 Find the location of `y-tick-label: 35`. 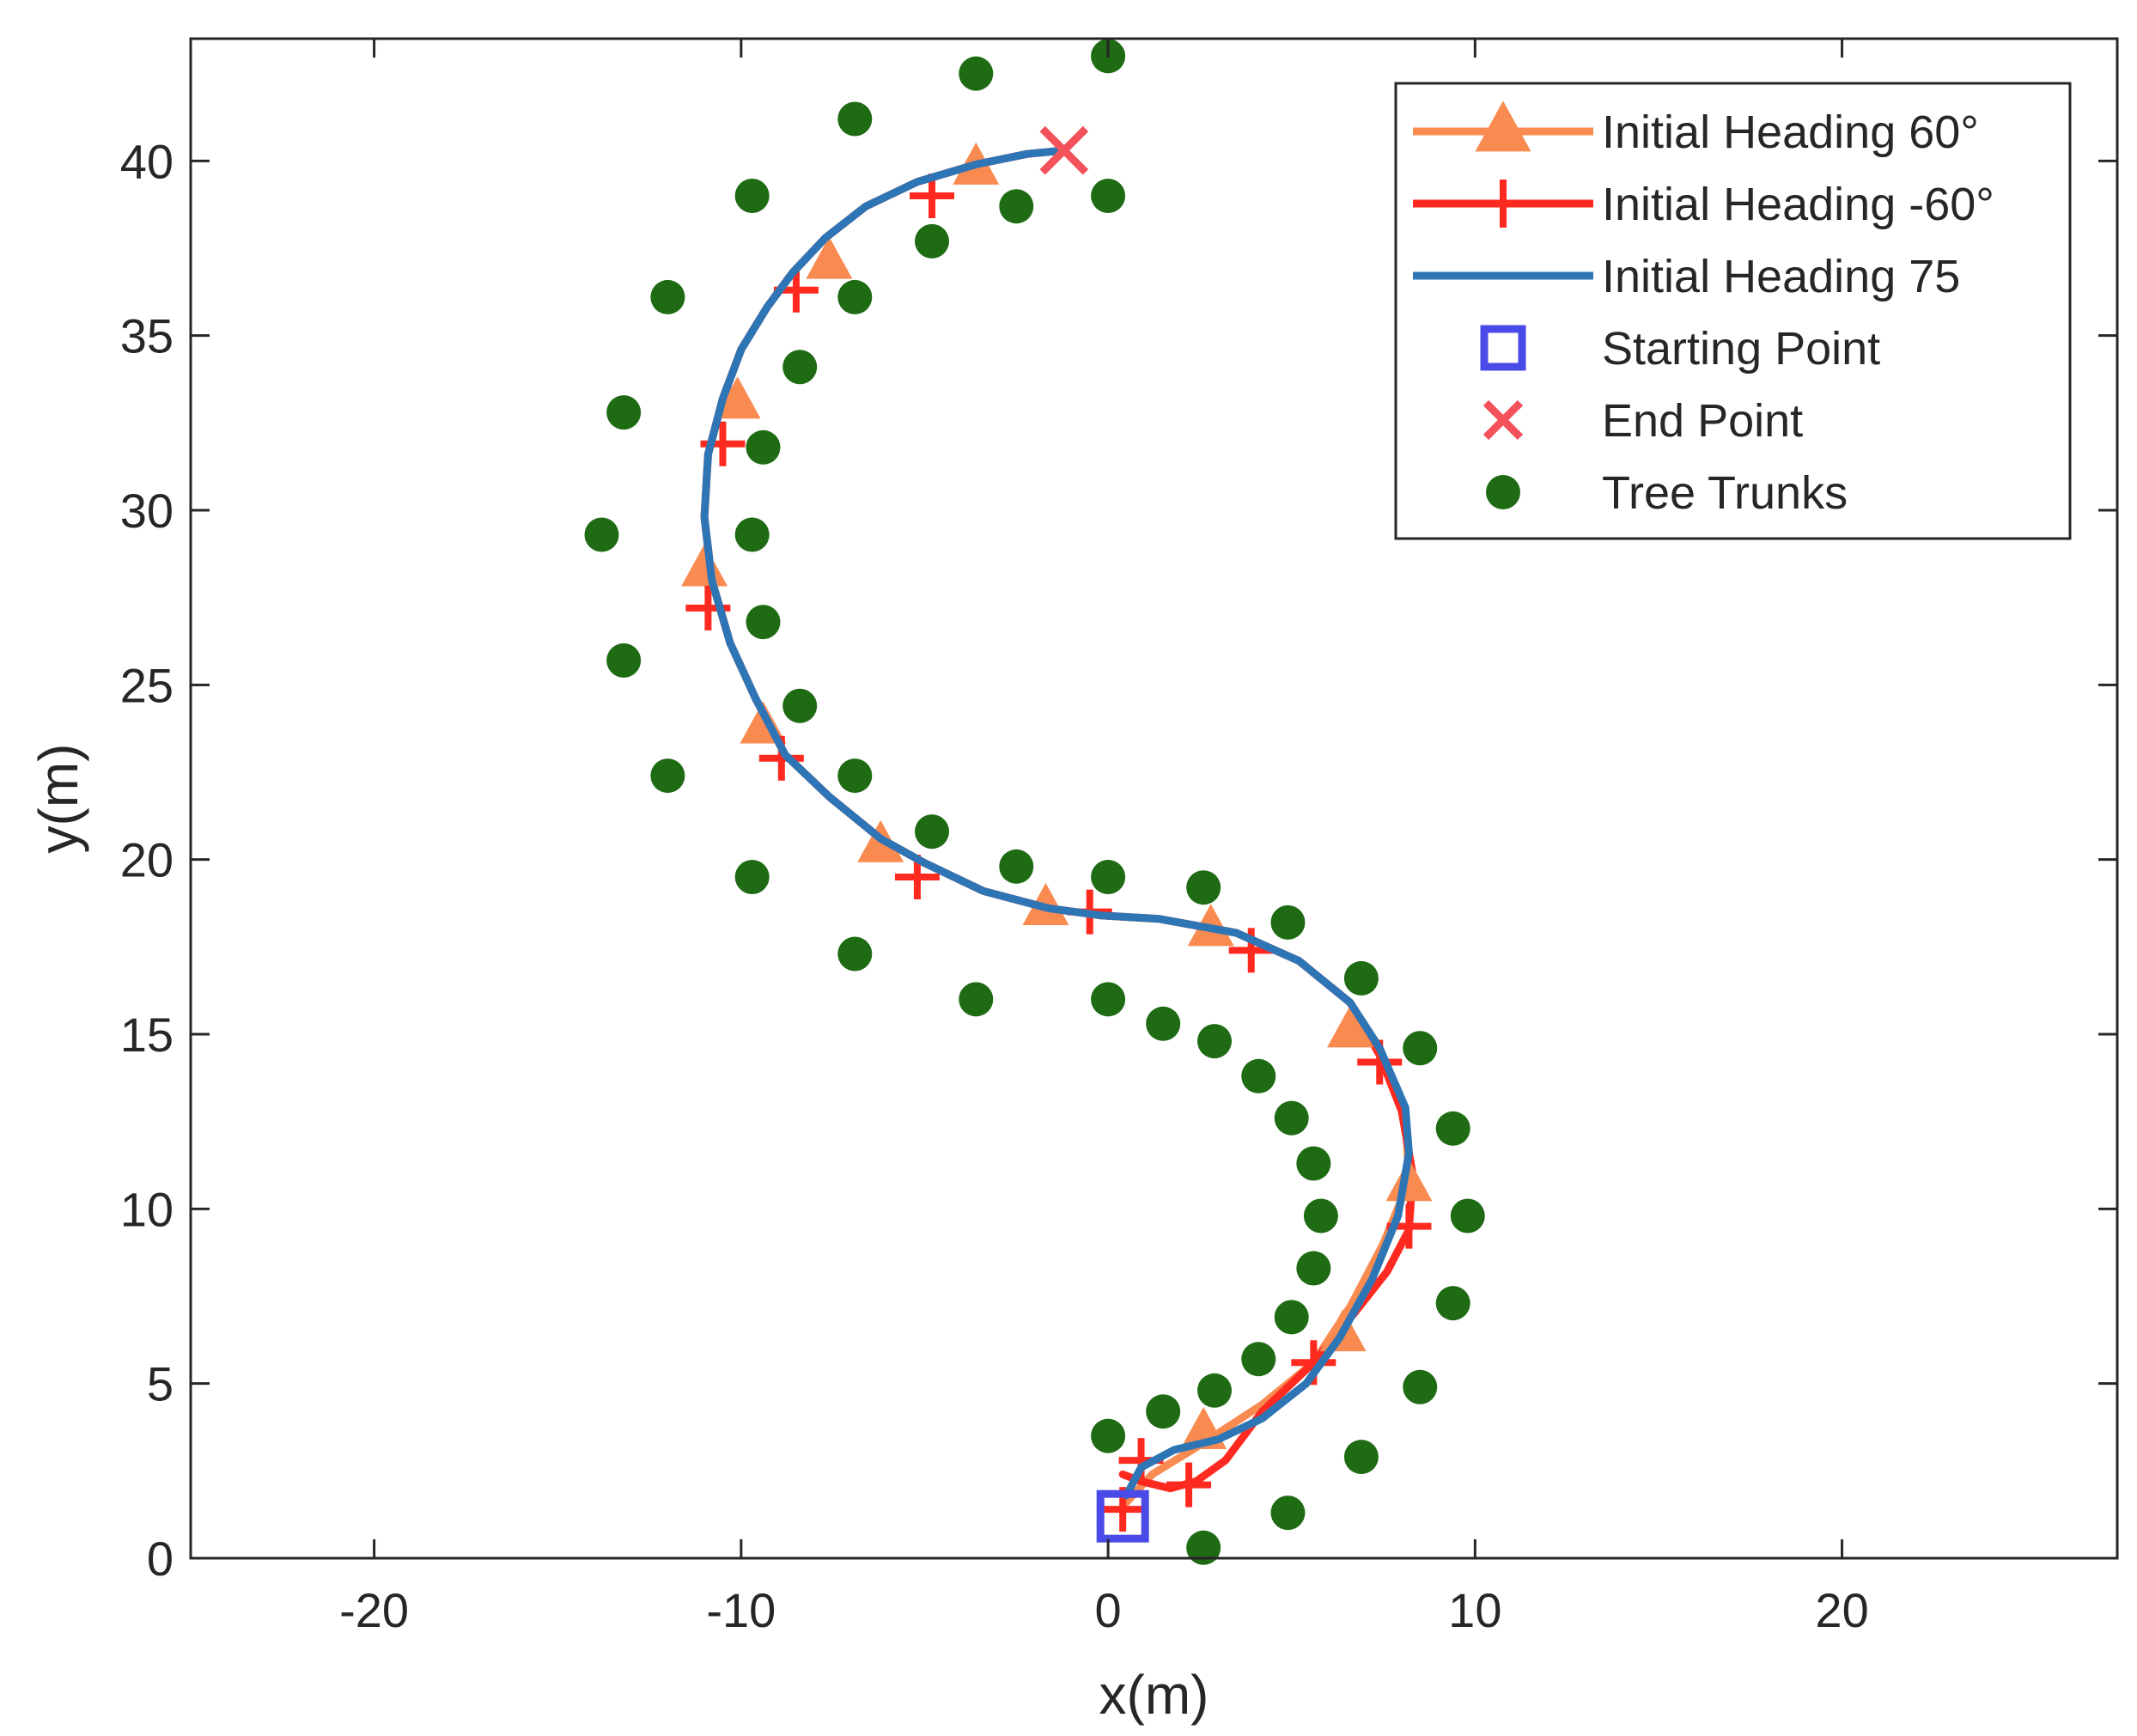

y-tick-label: 35 is located at coordinates (147, 336).